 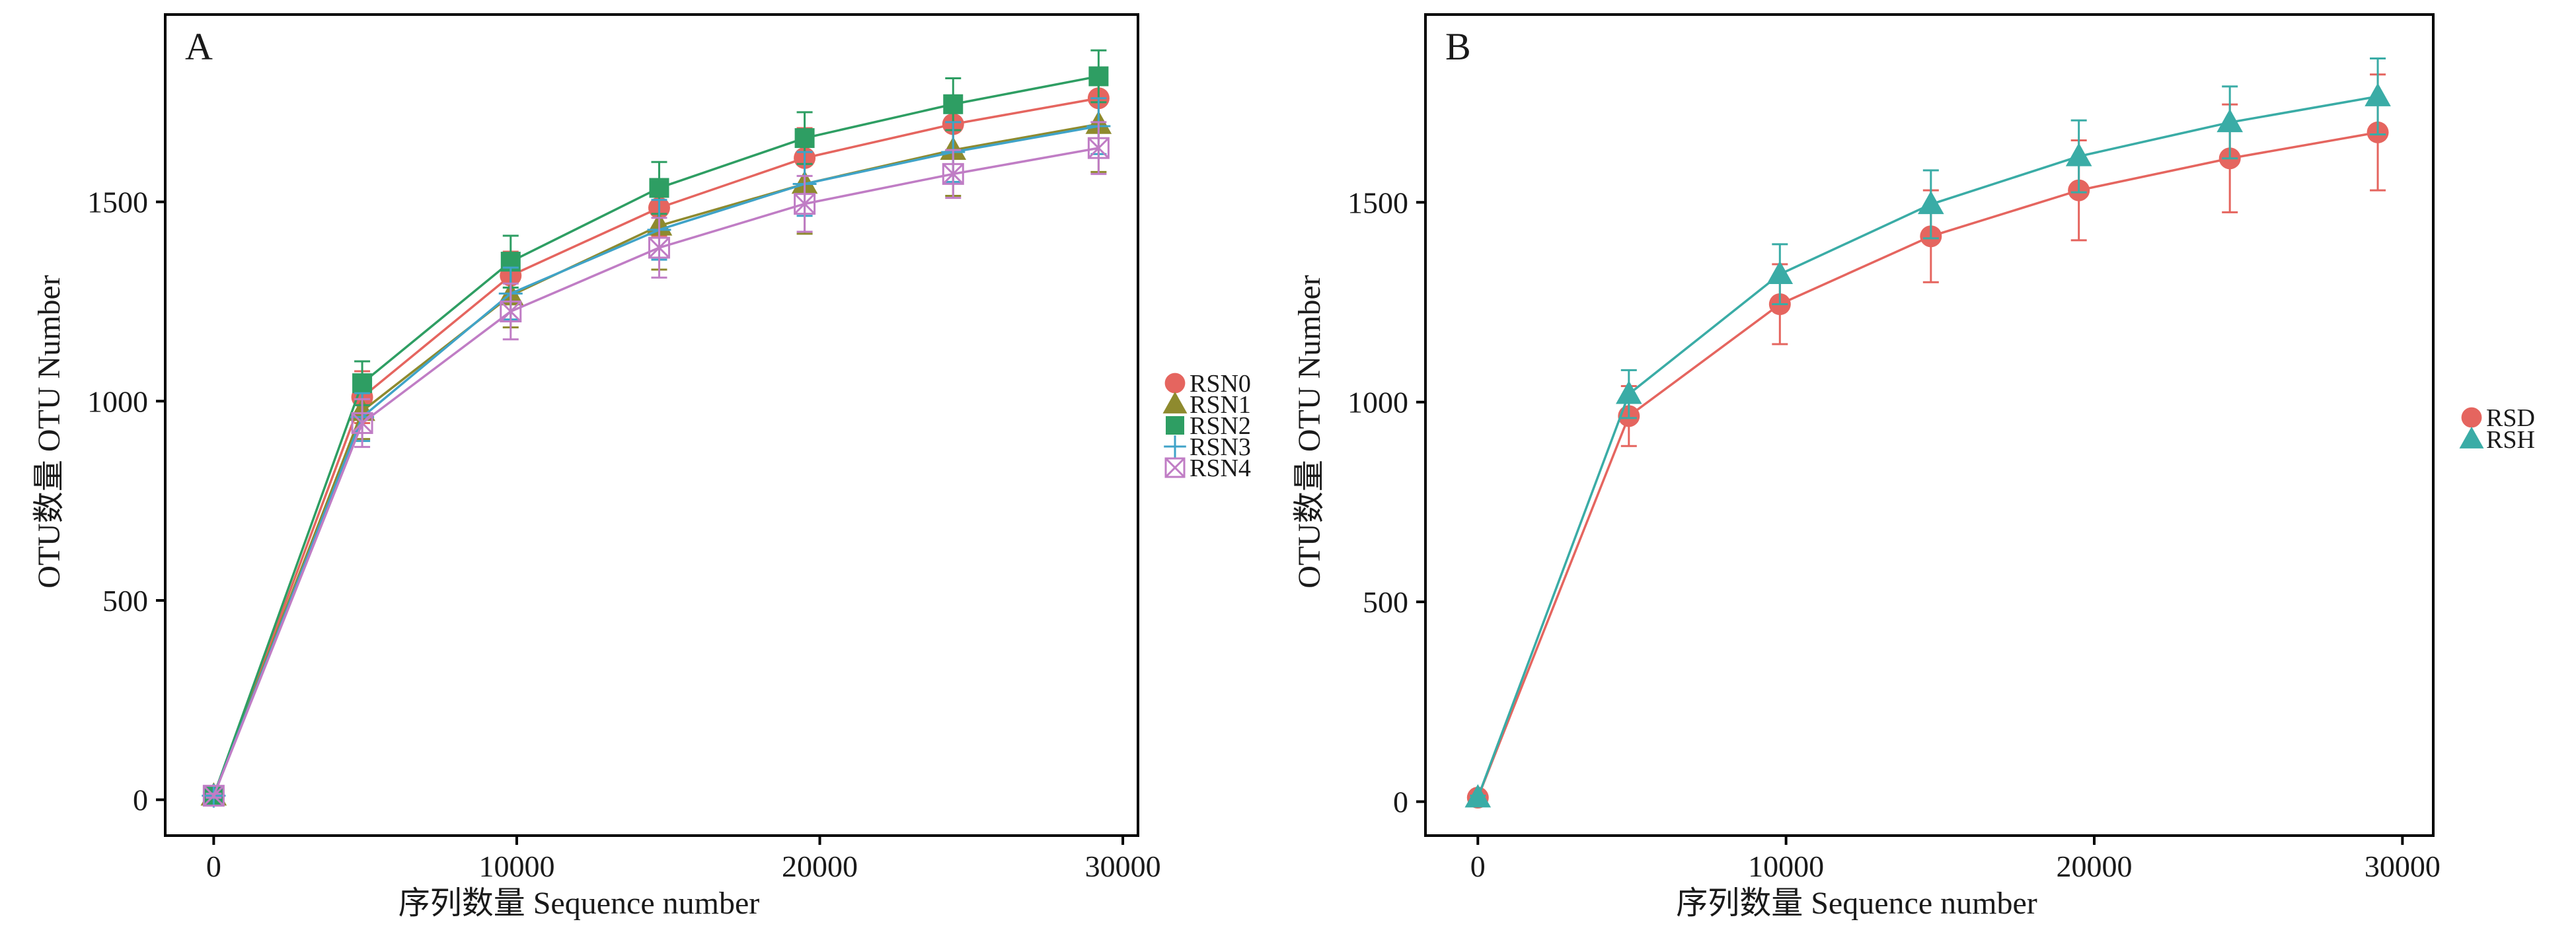 I want to click on legend-label: RSN4, so click(x=1220, y=468).